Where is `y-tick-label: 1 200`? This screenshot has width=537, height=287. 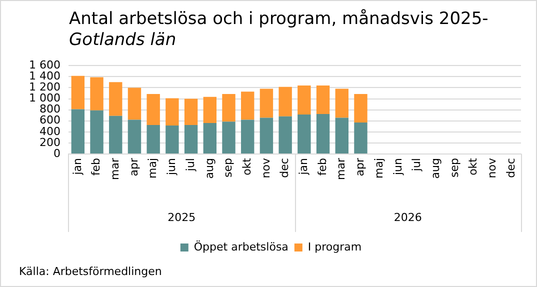
y-tick-label: 1 200 is located at coordinates (44, 87).